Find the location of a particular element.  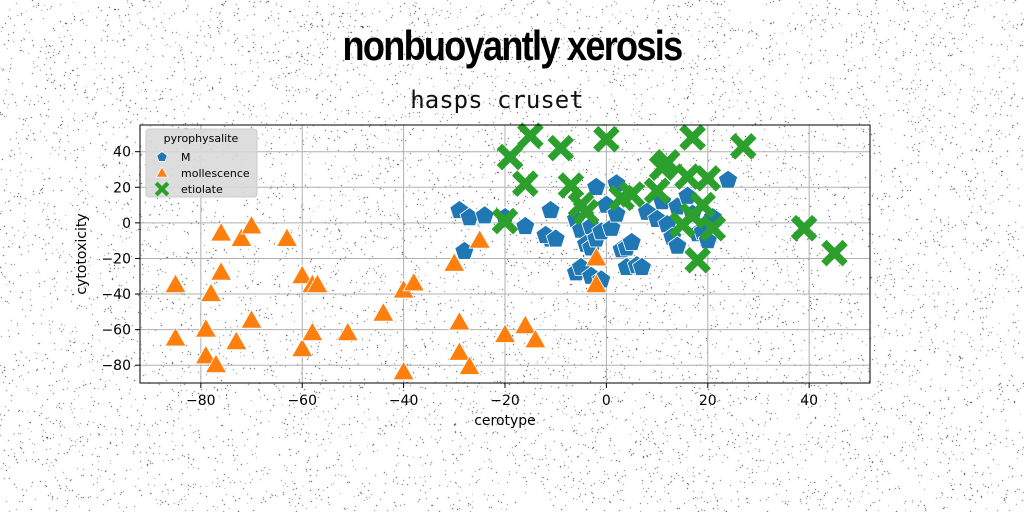

x-tick-label: −20 is located at coordinates (505, 401).